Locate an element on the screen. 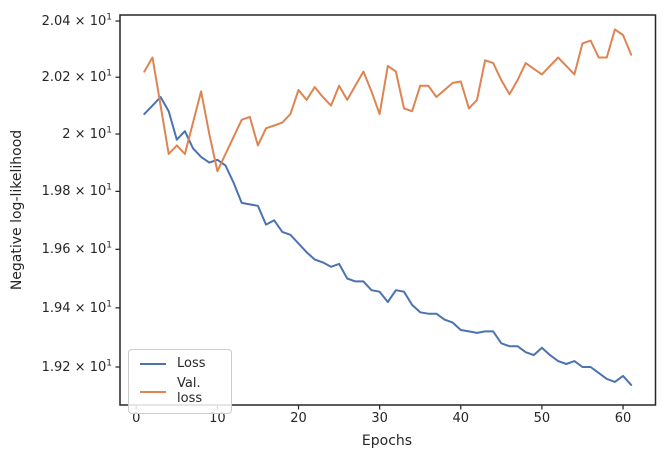 This screenshot has height=465, width=667. legend-label-loss: Loss is located at coordinates (191, 363).